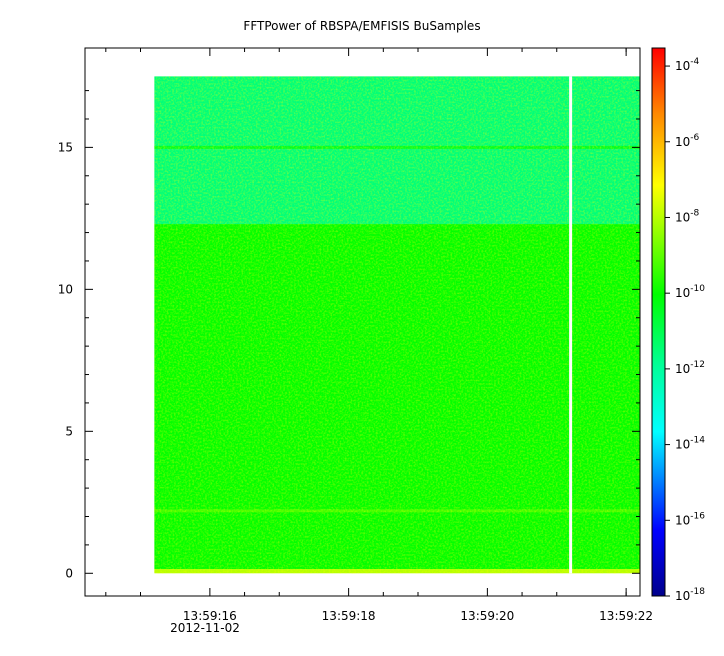 The width and height of the screenshot is (724, 656). What do you see at coordinates (687, 216) in the screenshot?
I see `colorbar-tick-label: 10⁻⁸` at bounding box center [687, 216].